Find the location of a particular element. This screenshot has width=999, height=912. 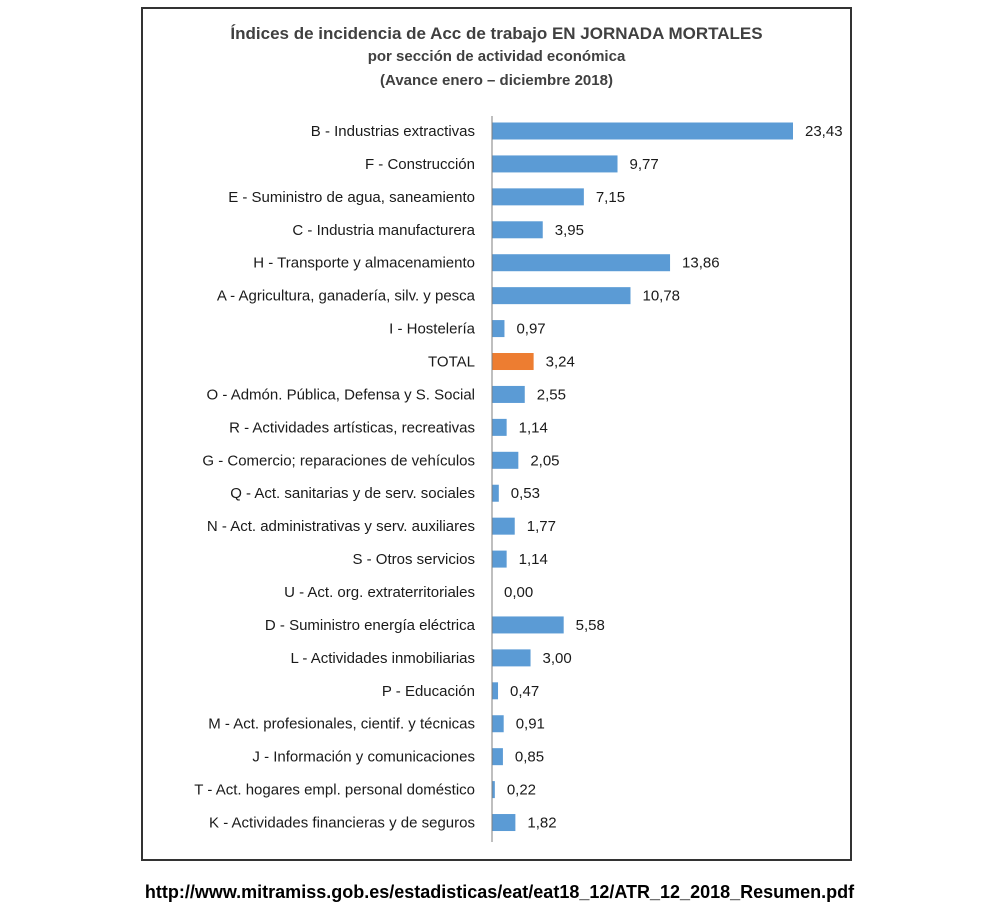

category-label: O - Admón. Pública, Defensa y S. Social is located at coordinates (341, 394).